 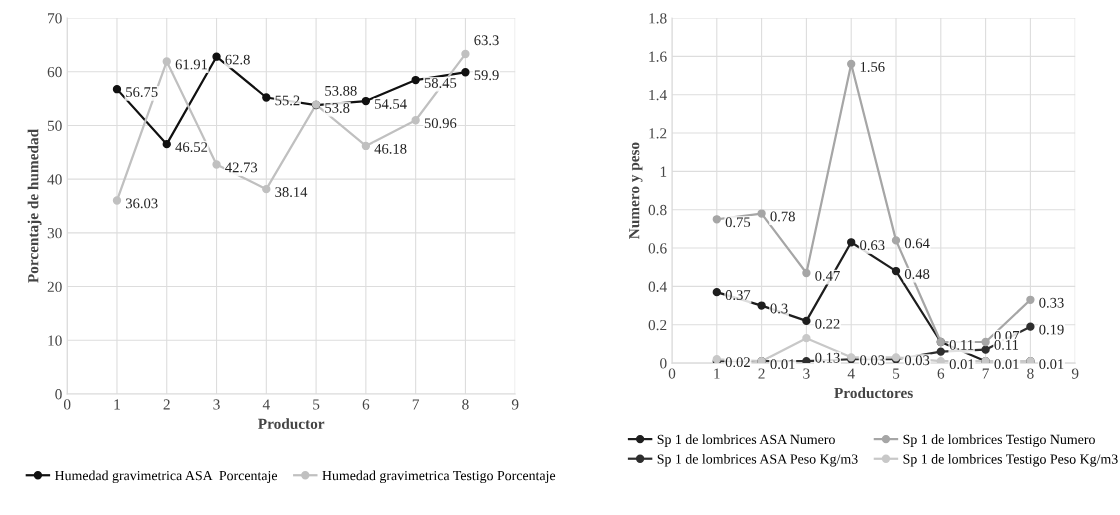 What do you see at coordinates (440, 83) in the screenshot?
I see `data-label: 58.45` at bounding box center [440, 83].